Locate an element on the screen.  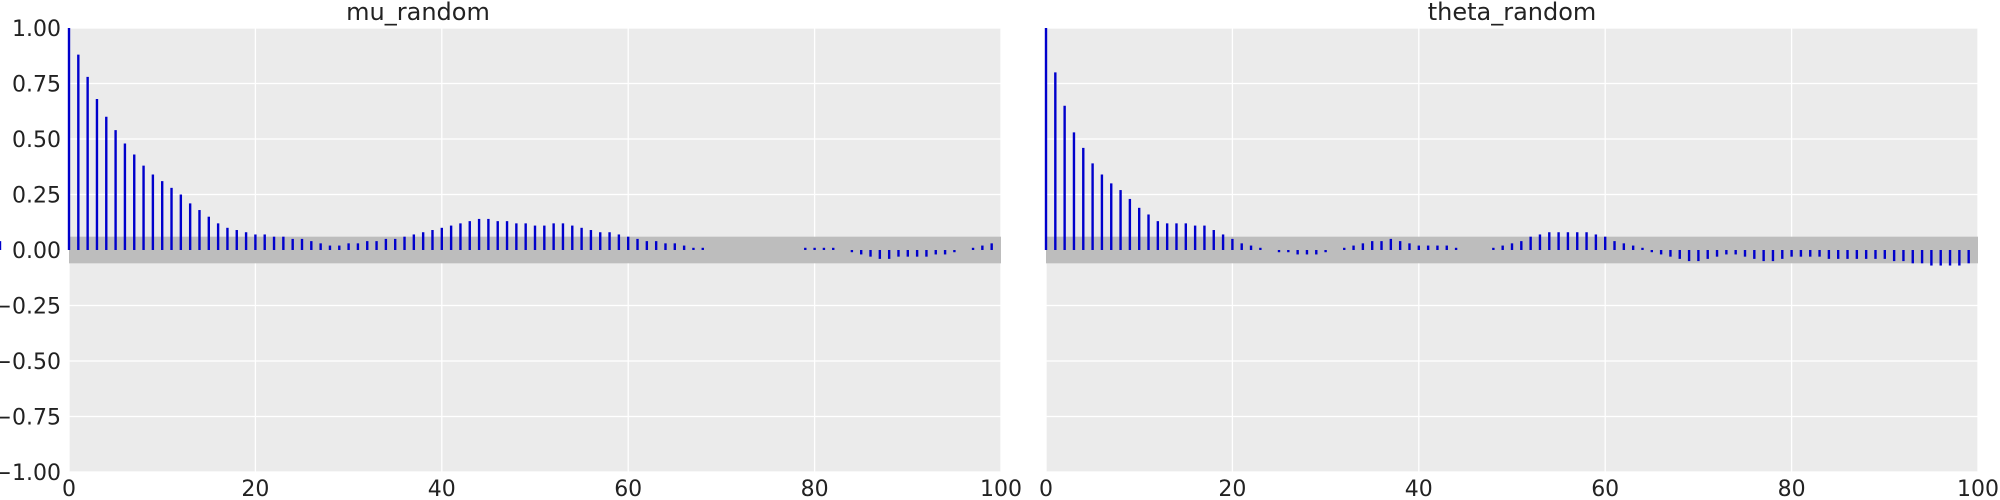
y-tick-label: −0.75 is located at coordinates (30, 418).